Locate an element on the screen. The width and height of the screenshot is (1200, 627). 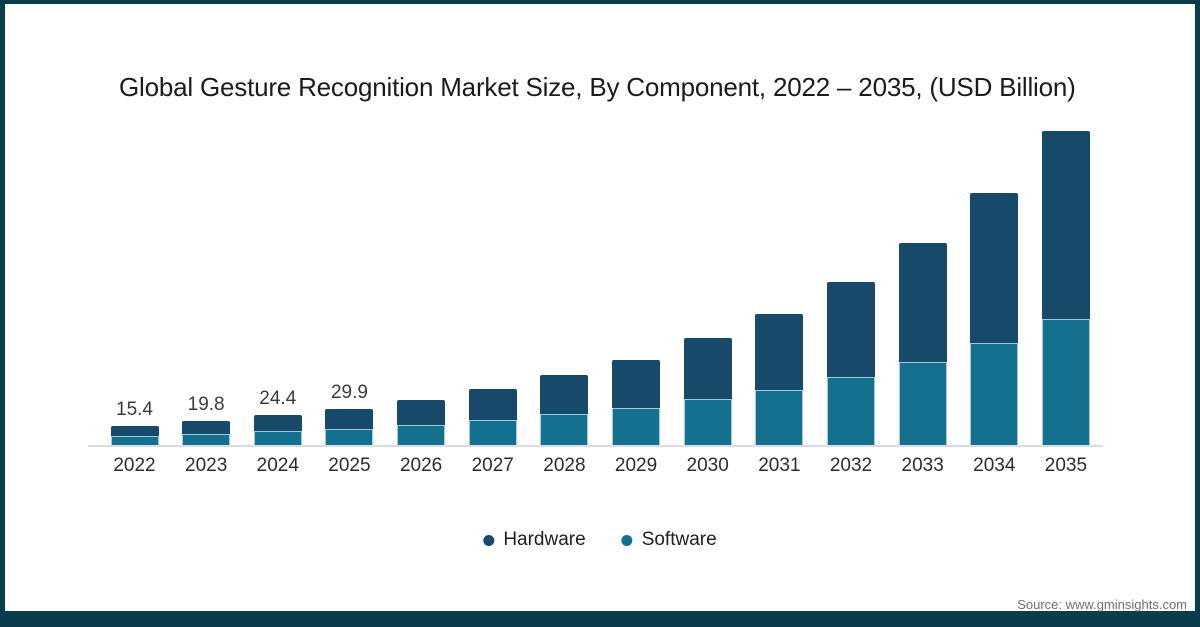
legend: Hardware Software is located at coordinates (600, 540).